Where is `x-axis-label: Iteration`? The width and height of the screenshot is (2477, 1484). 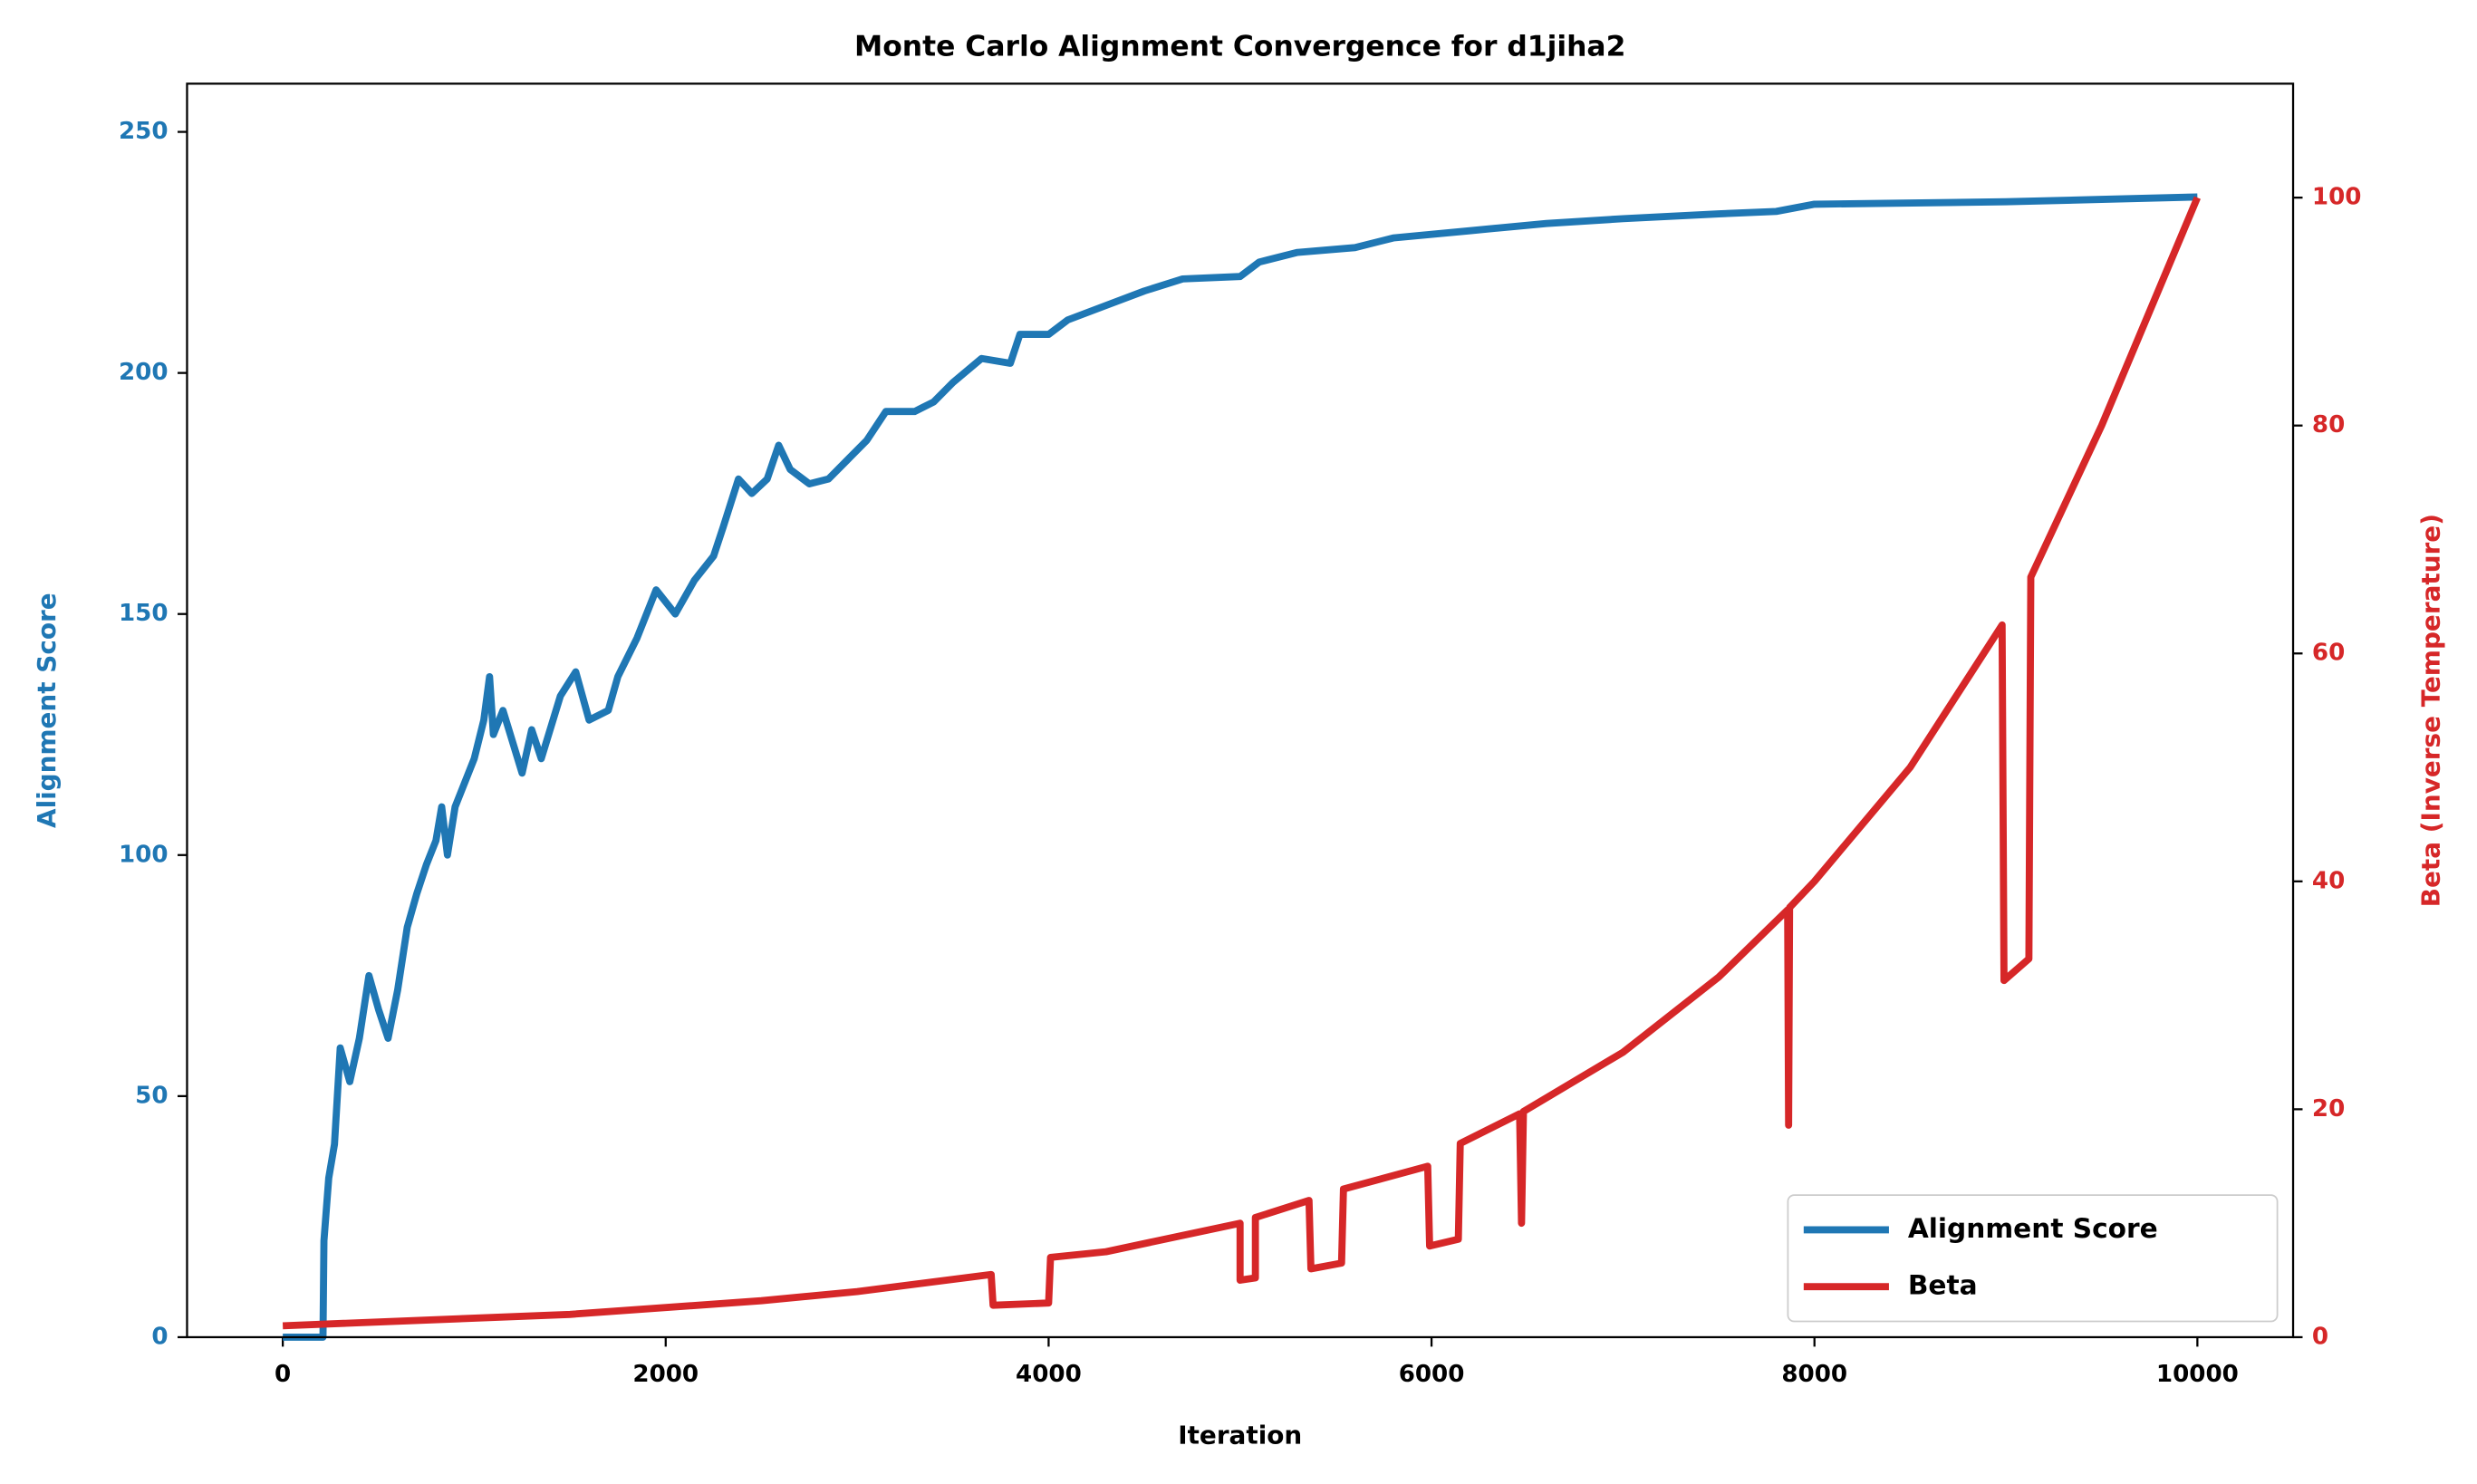 x-axis-label: Iteration is located at coordinates (1240, 1435).